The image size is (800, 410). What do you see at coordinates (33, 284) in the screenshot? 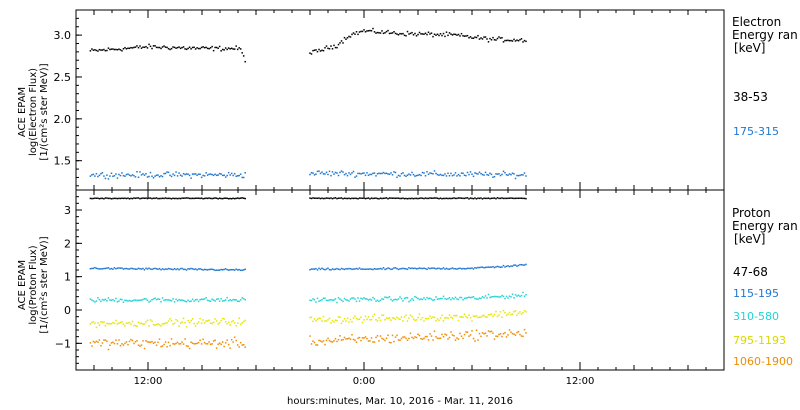
I see `proton-ylabel-line-2: log(Proton Flux)` at bounding box center [33, 284].